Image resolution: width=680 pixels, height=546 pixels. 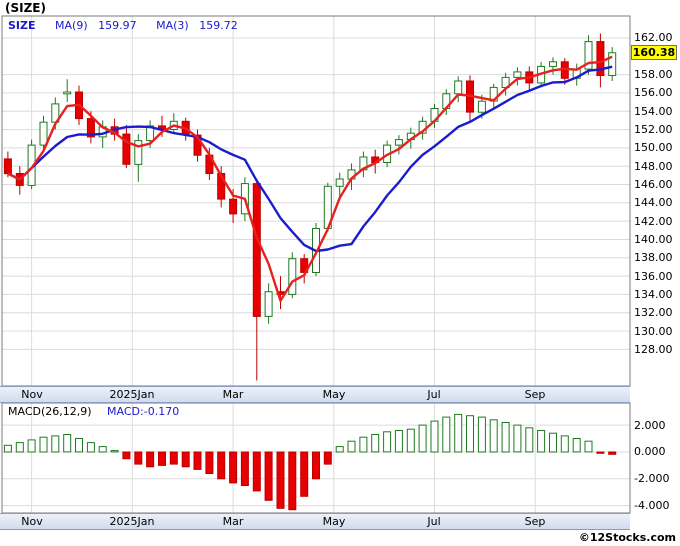 What do you see at coordinates (93, 411) in the screenshot?
I see `macd-legend: MACD(26,12,9) MACD:-0.170` at bounding box center [93, 411].